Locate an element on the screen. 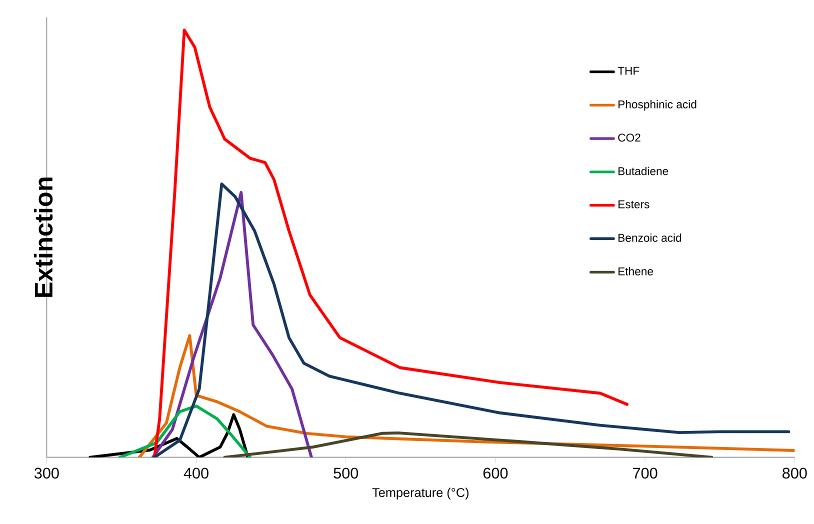  legend-label: Phosphinic acid is located at coordinates (657, 105).